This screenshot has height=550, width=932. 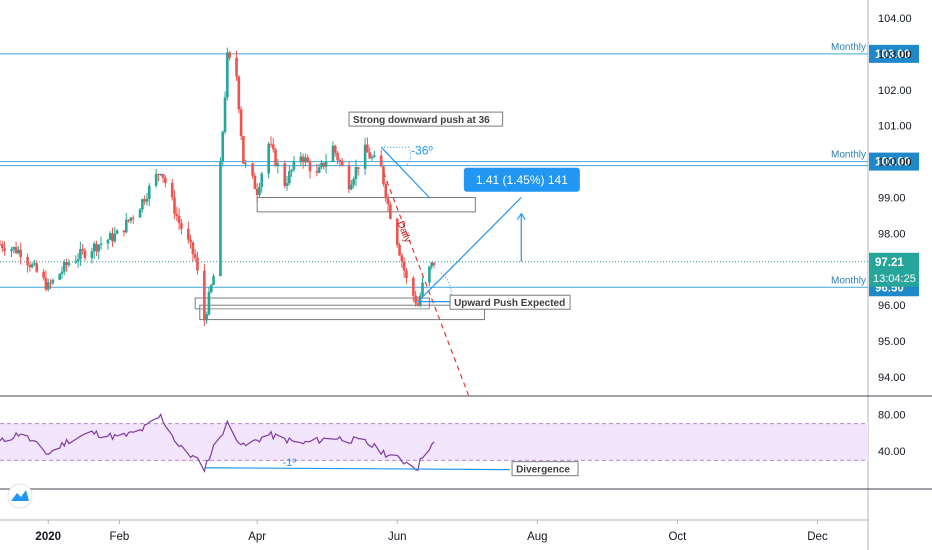 I want to click on strong-push-label-box, so click(x=426, y=119).